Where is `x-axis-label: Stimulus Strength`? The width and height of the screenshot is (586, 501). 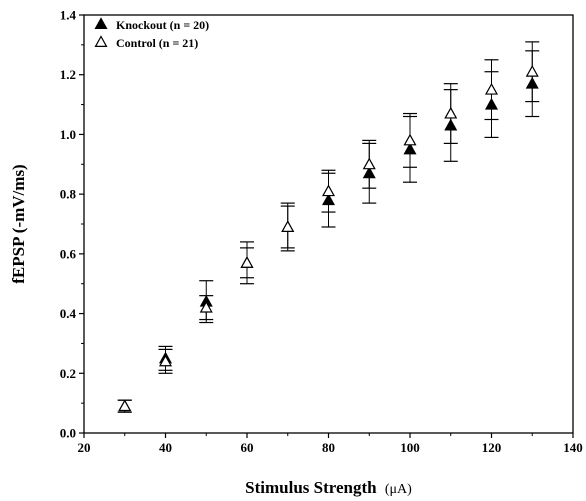
x-axis-label: Stimulus Strength is located at coordinates (311, 487).